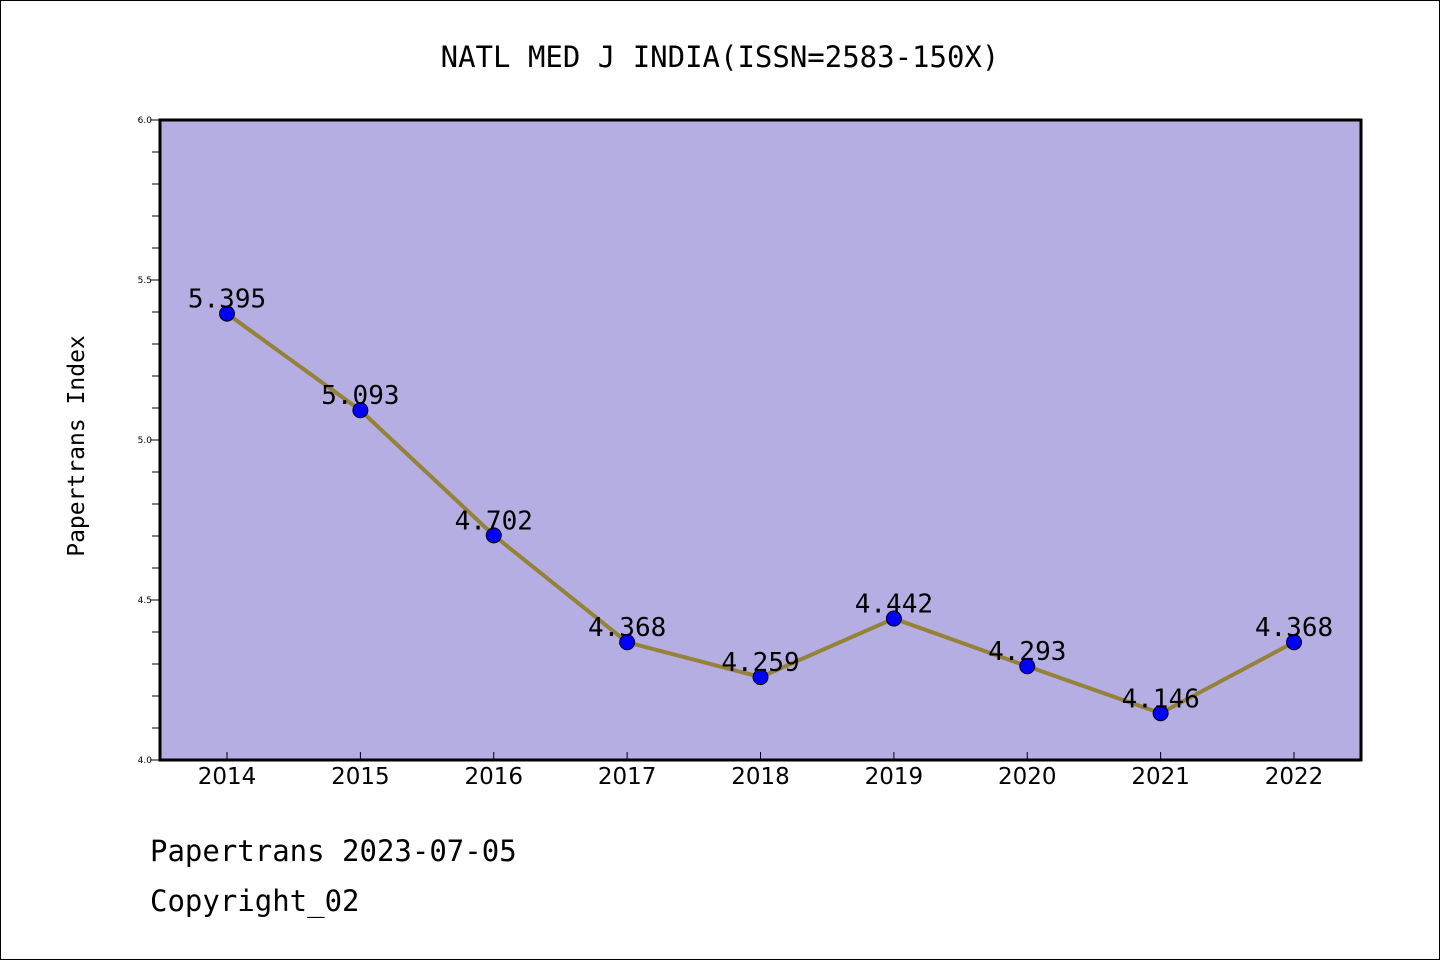 The width and height of the screenshot is (1440, 960). I want to click on y-tick-label: 6.0, so click(145, 121).